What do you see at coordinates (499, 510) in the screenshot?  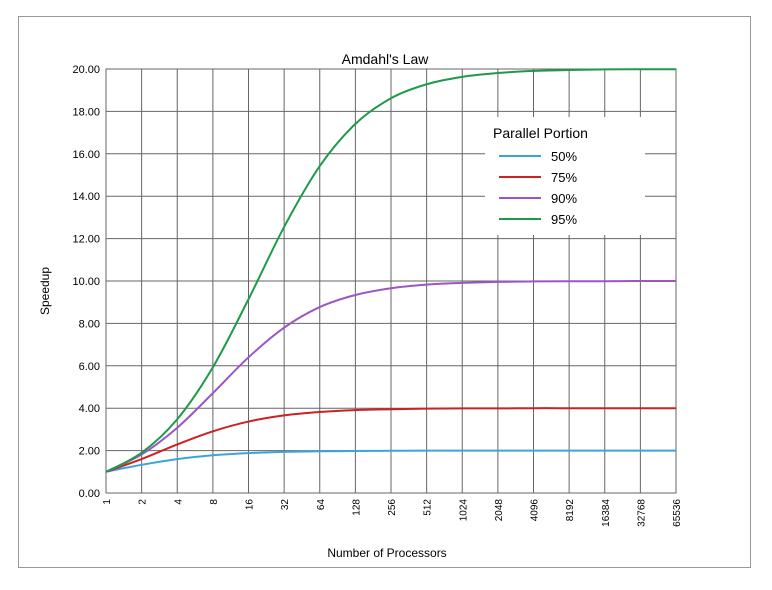 I see `x-tick-label: 2048` at bounding box center [499, 510].